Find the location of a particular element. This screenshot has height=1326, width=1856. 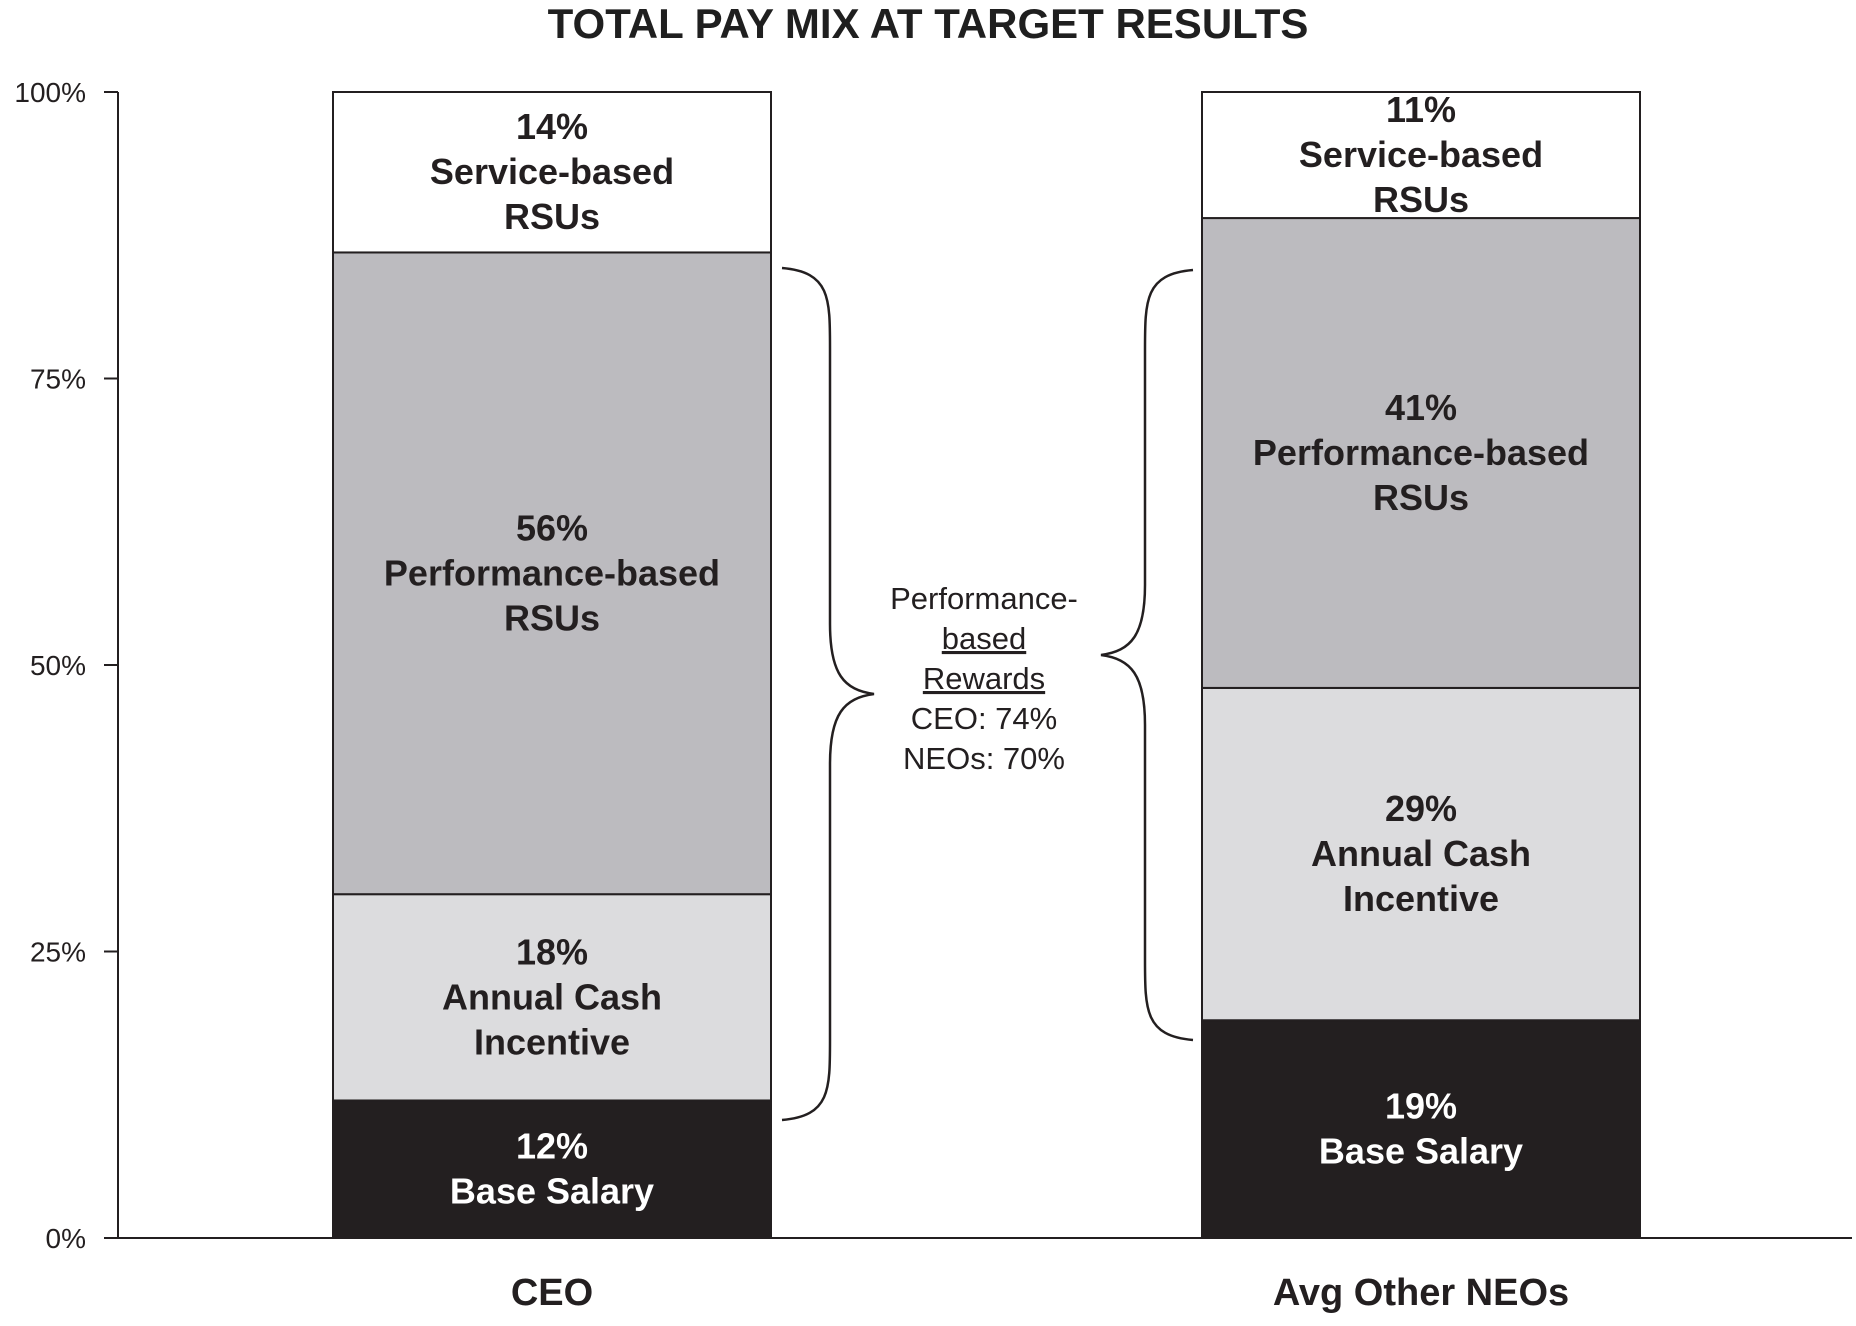

annotation-line: CEO: 74% is located at coordinates (984, 718).